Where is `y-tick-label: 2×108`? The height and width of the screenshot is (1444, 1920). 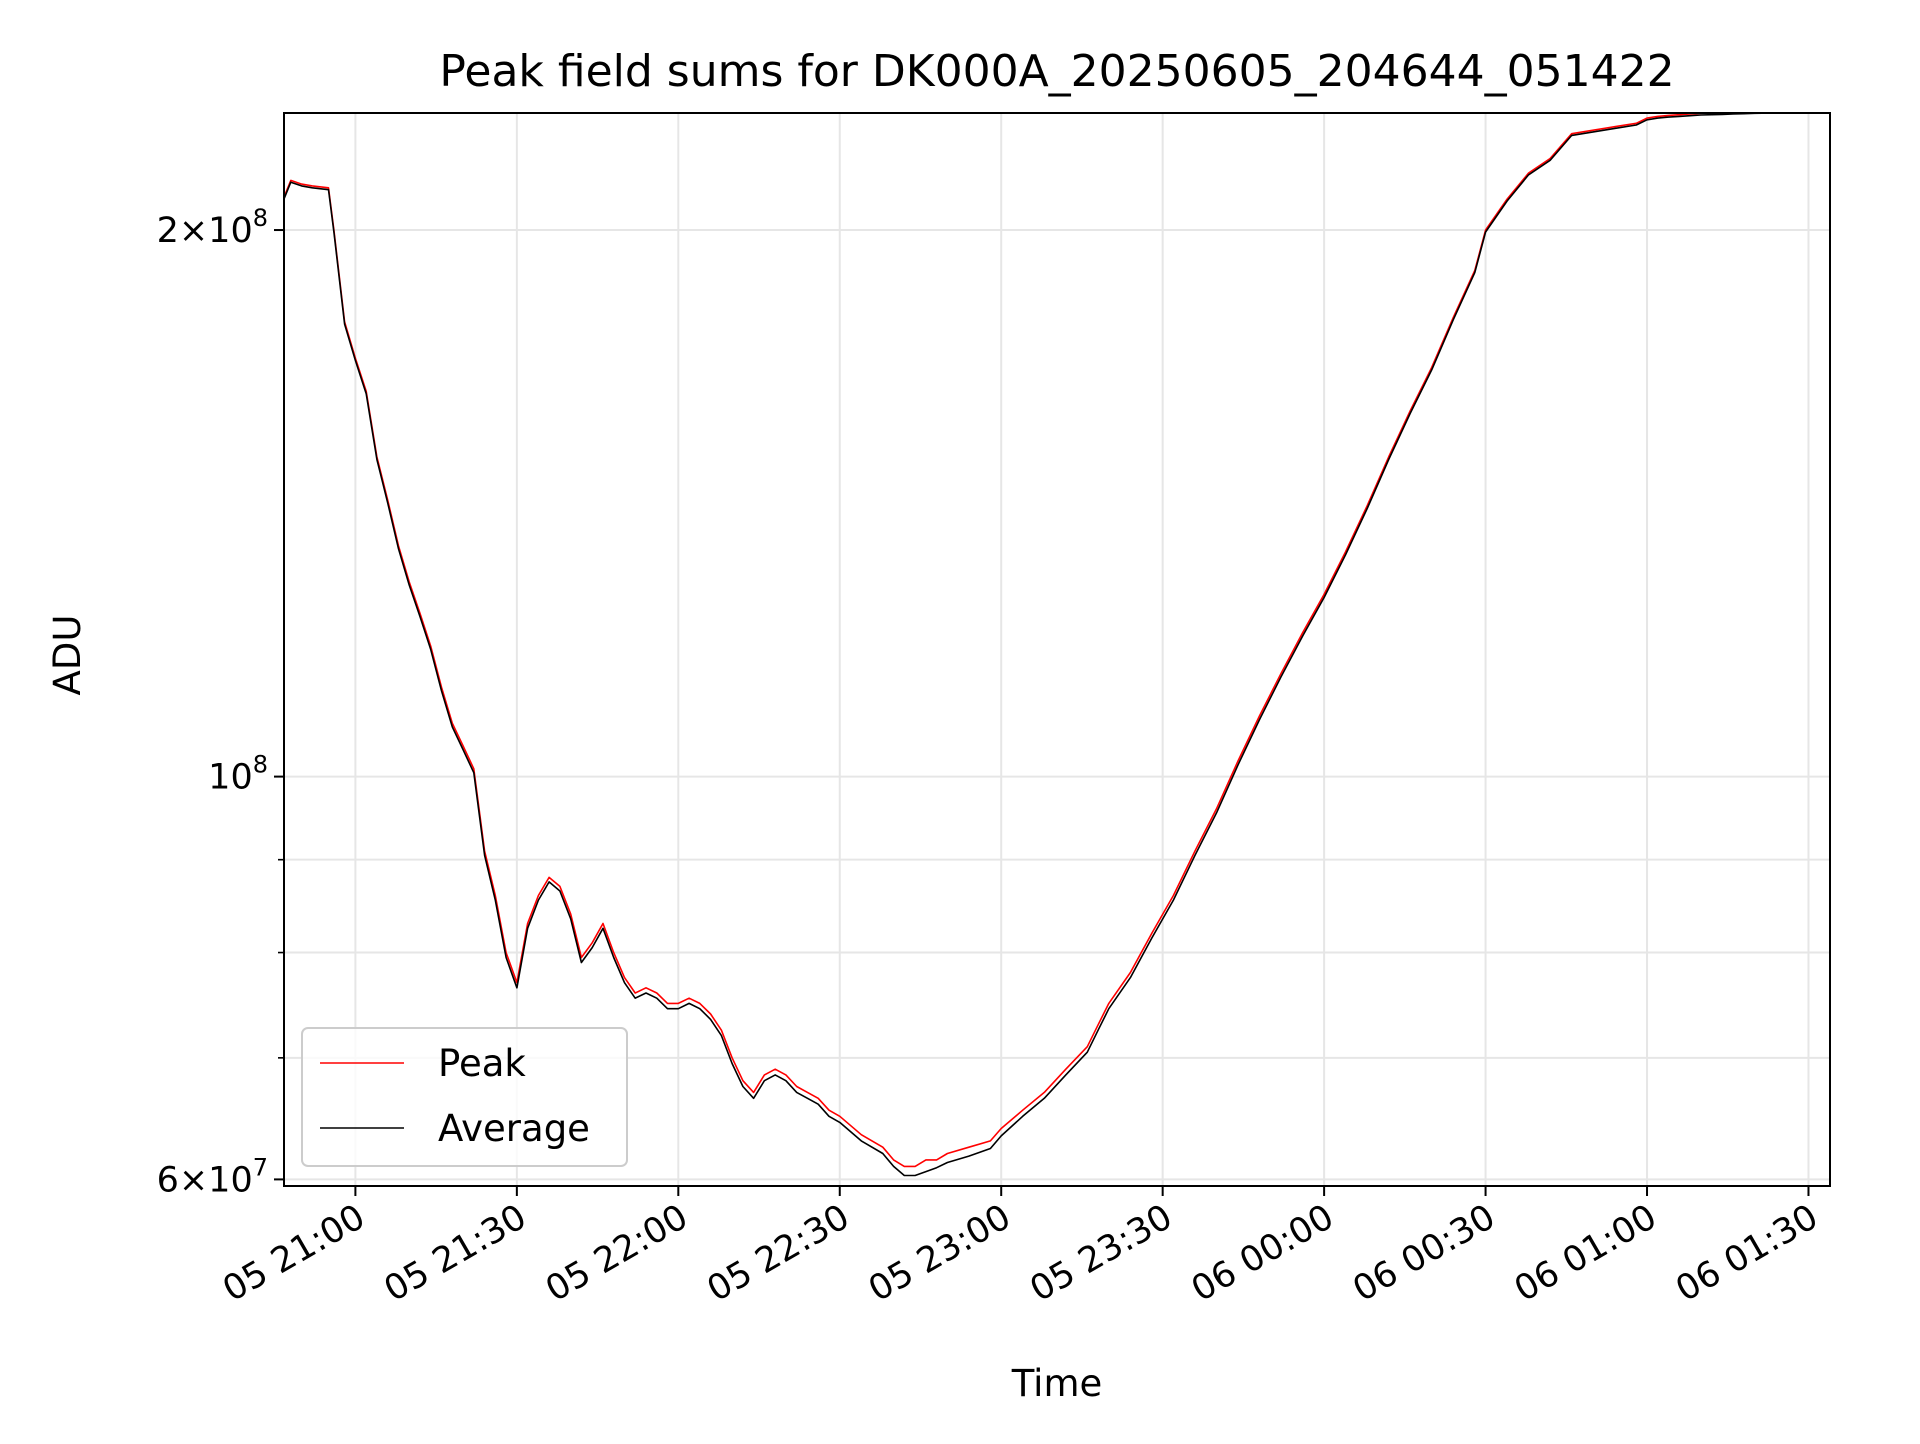
y-tick-label: 2×108 is located at coordinates (212, 227).